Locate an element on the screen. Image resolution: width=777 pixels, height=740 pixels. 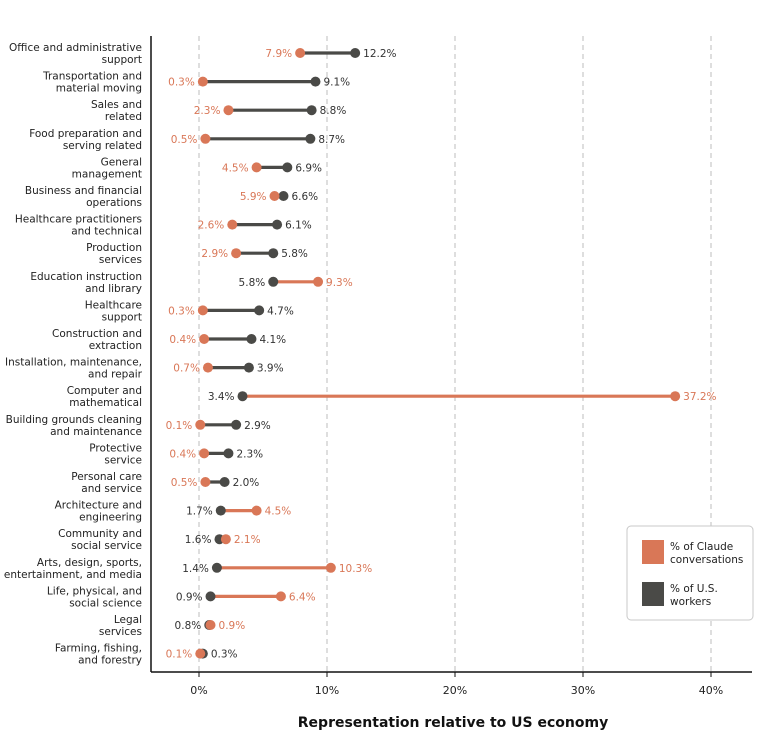
us-value-label: 6.9% is located at coordinates (308, 168).